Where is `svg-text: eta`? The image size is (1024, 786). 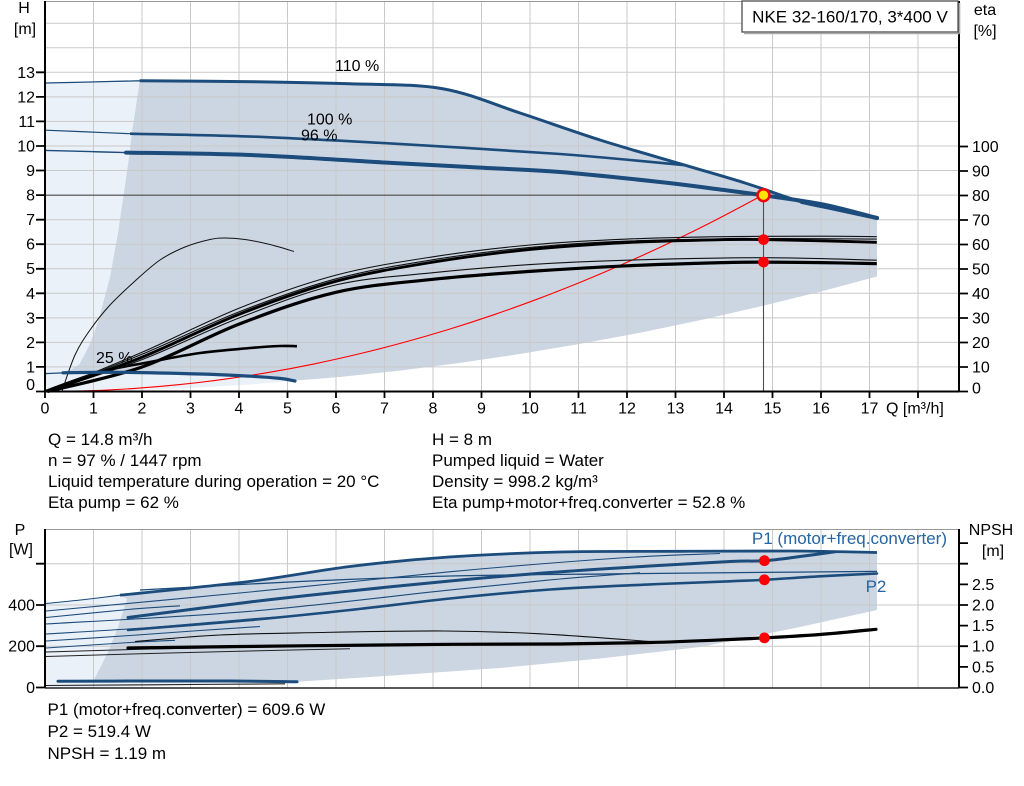
svg-text: eta is located at coordinates (985, 10).